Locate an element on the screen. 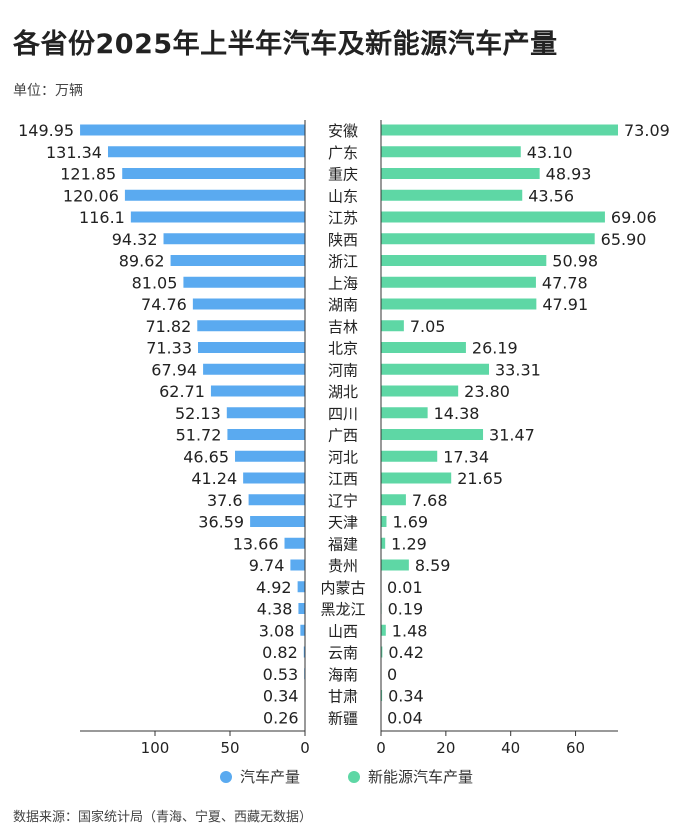 The height and width of the screenshot is (829, 677). category-label-15: 河北 is located at coordinates (343, 457).